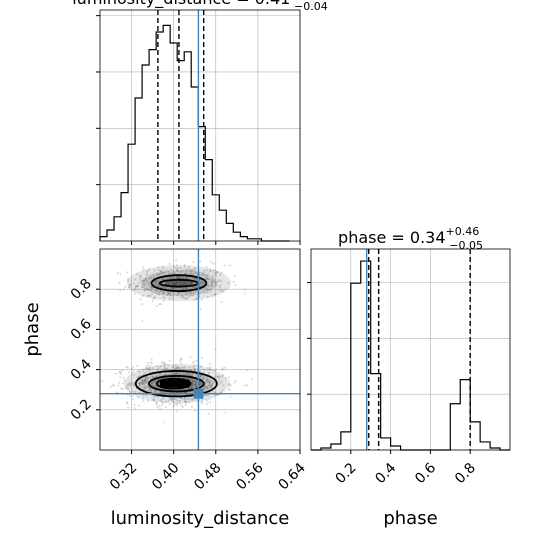 The height and width of the screenshot is (550, 550). I want to click on phase-title: phase = 0.34+0.46 −0.05, so click(410, 238).